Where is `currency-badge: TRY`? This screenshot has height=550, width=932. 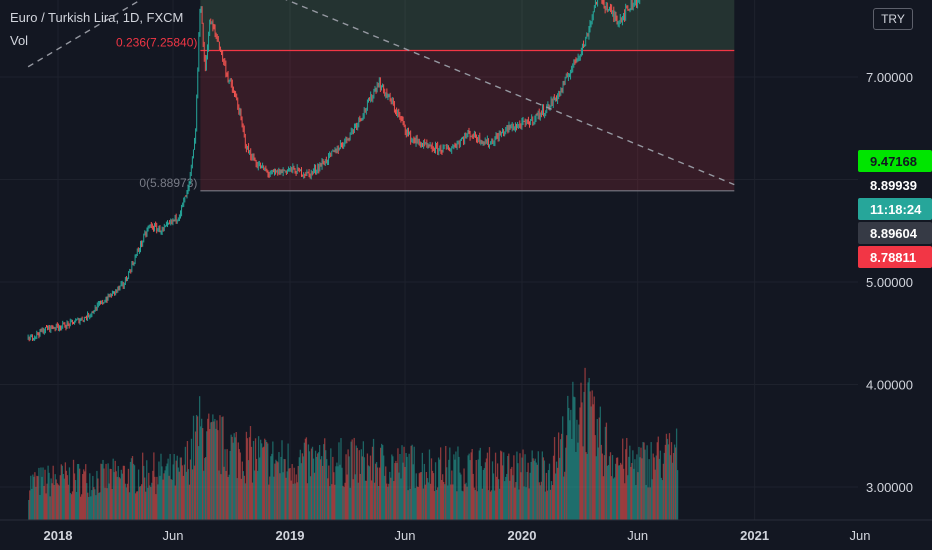 currency-badge: TRY is located at coordinates (893, 19).